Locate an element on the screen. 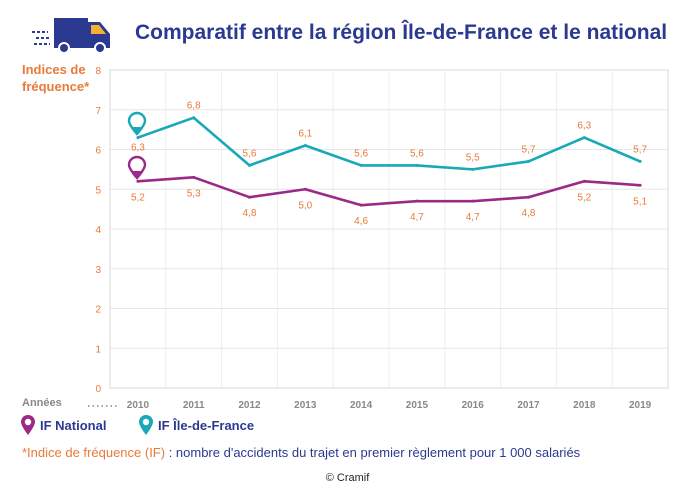 This screenshot has height=489, width=695. pin-idf-icon is located at coordinates (137, 123).